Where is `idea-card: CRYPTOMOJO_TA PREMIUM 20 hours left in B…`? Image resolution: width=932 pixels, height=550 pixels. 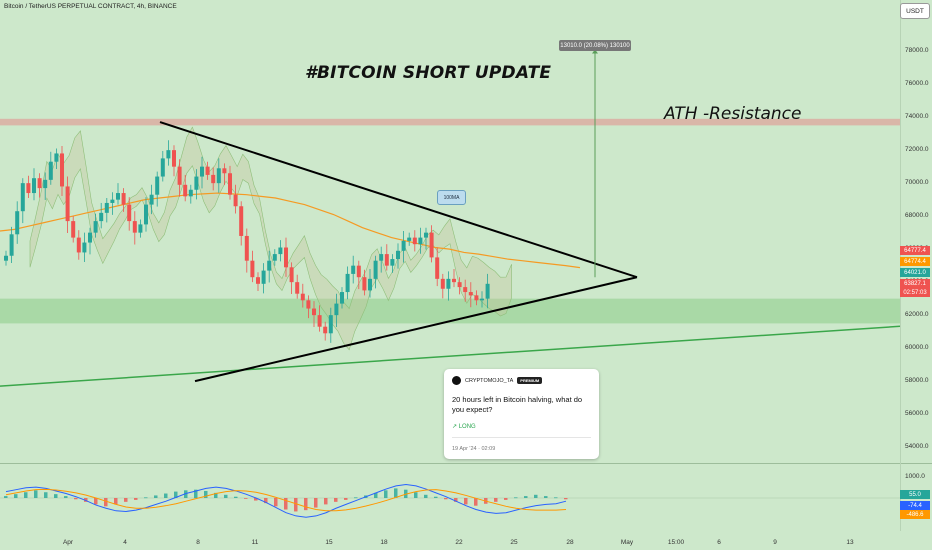 idea-card: CRYPTOMOJO_TA PREMIUM 20 hours left in B… is located at coordinates (521, 414).